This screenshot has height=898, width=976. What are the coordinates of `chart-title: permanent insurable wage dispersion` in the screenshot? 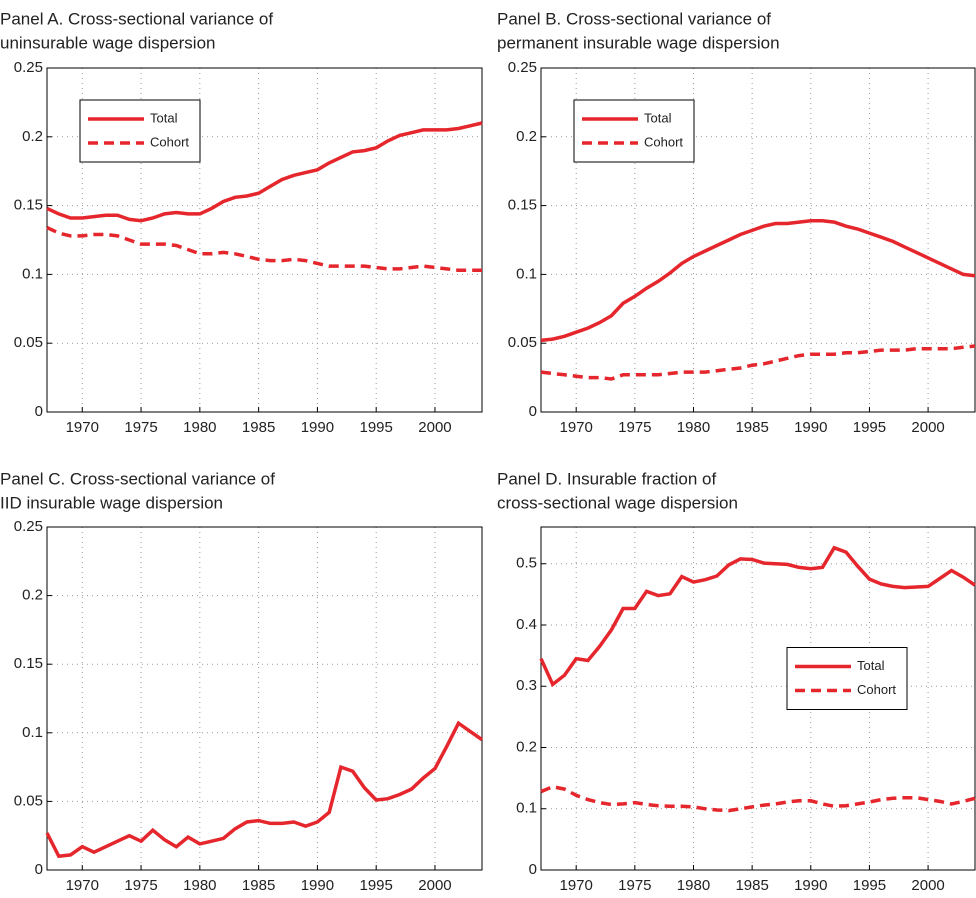 It's located at (638, 42).